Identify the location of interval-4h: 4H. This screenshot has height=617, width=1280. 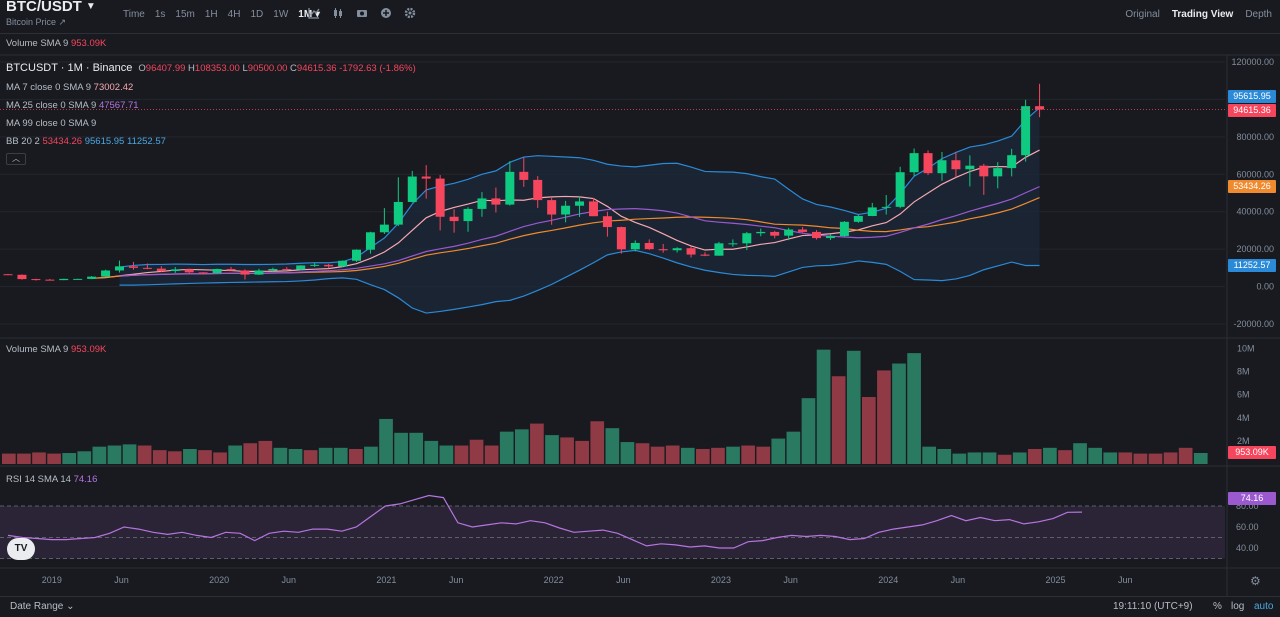
(234, 14).